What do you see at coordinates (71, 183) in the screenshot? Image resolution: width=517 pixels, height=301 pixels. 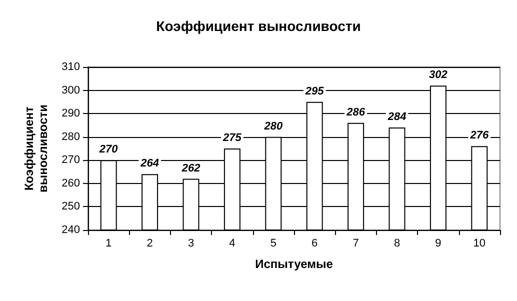 I see `y-tick-label: 260` at bounding box center [71, 183].